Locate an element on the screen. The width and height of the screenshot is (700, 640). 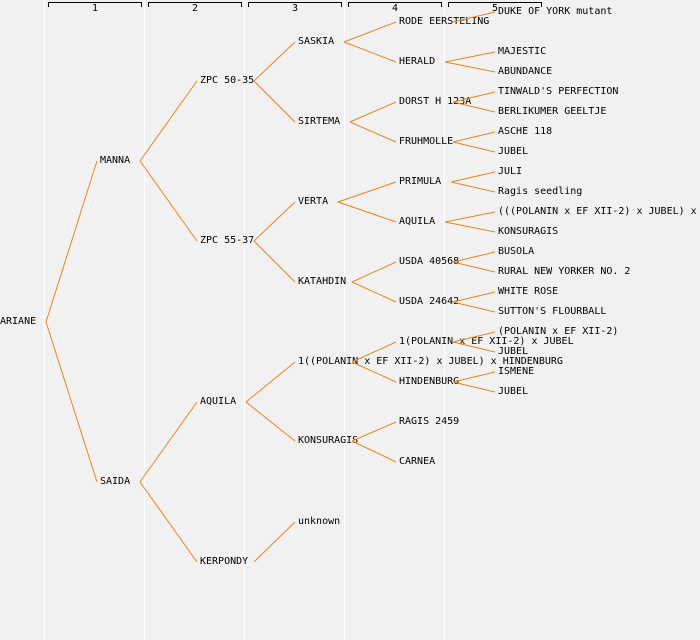
pedigree-node-duke-of-york: DUKE OF YORK mutant is located at coordinates (555, 11).